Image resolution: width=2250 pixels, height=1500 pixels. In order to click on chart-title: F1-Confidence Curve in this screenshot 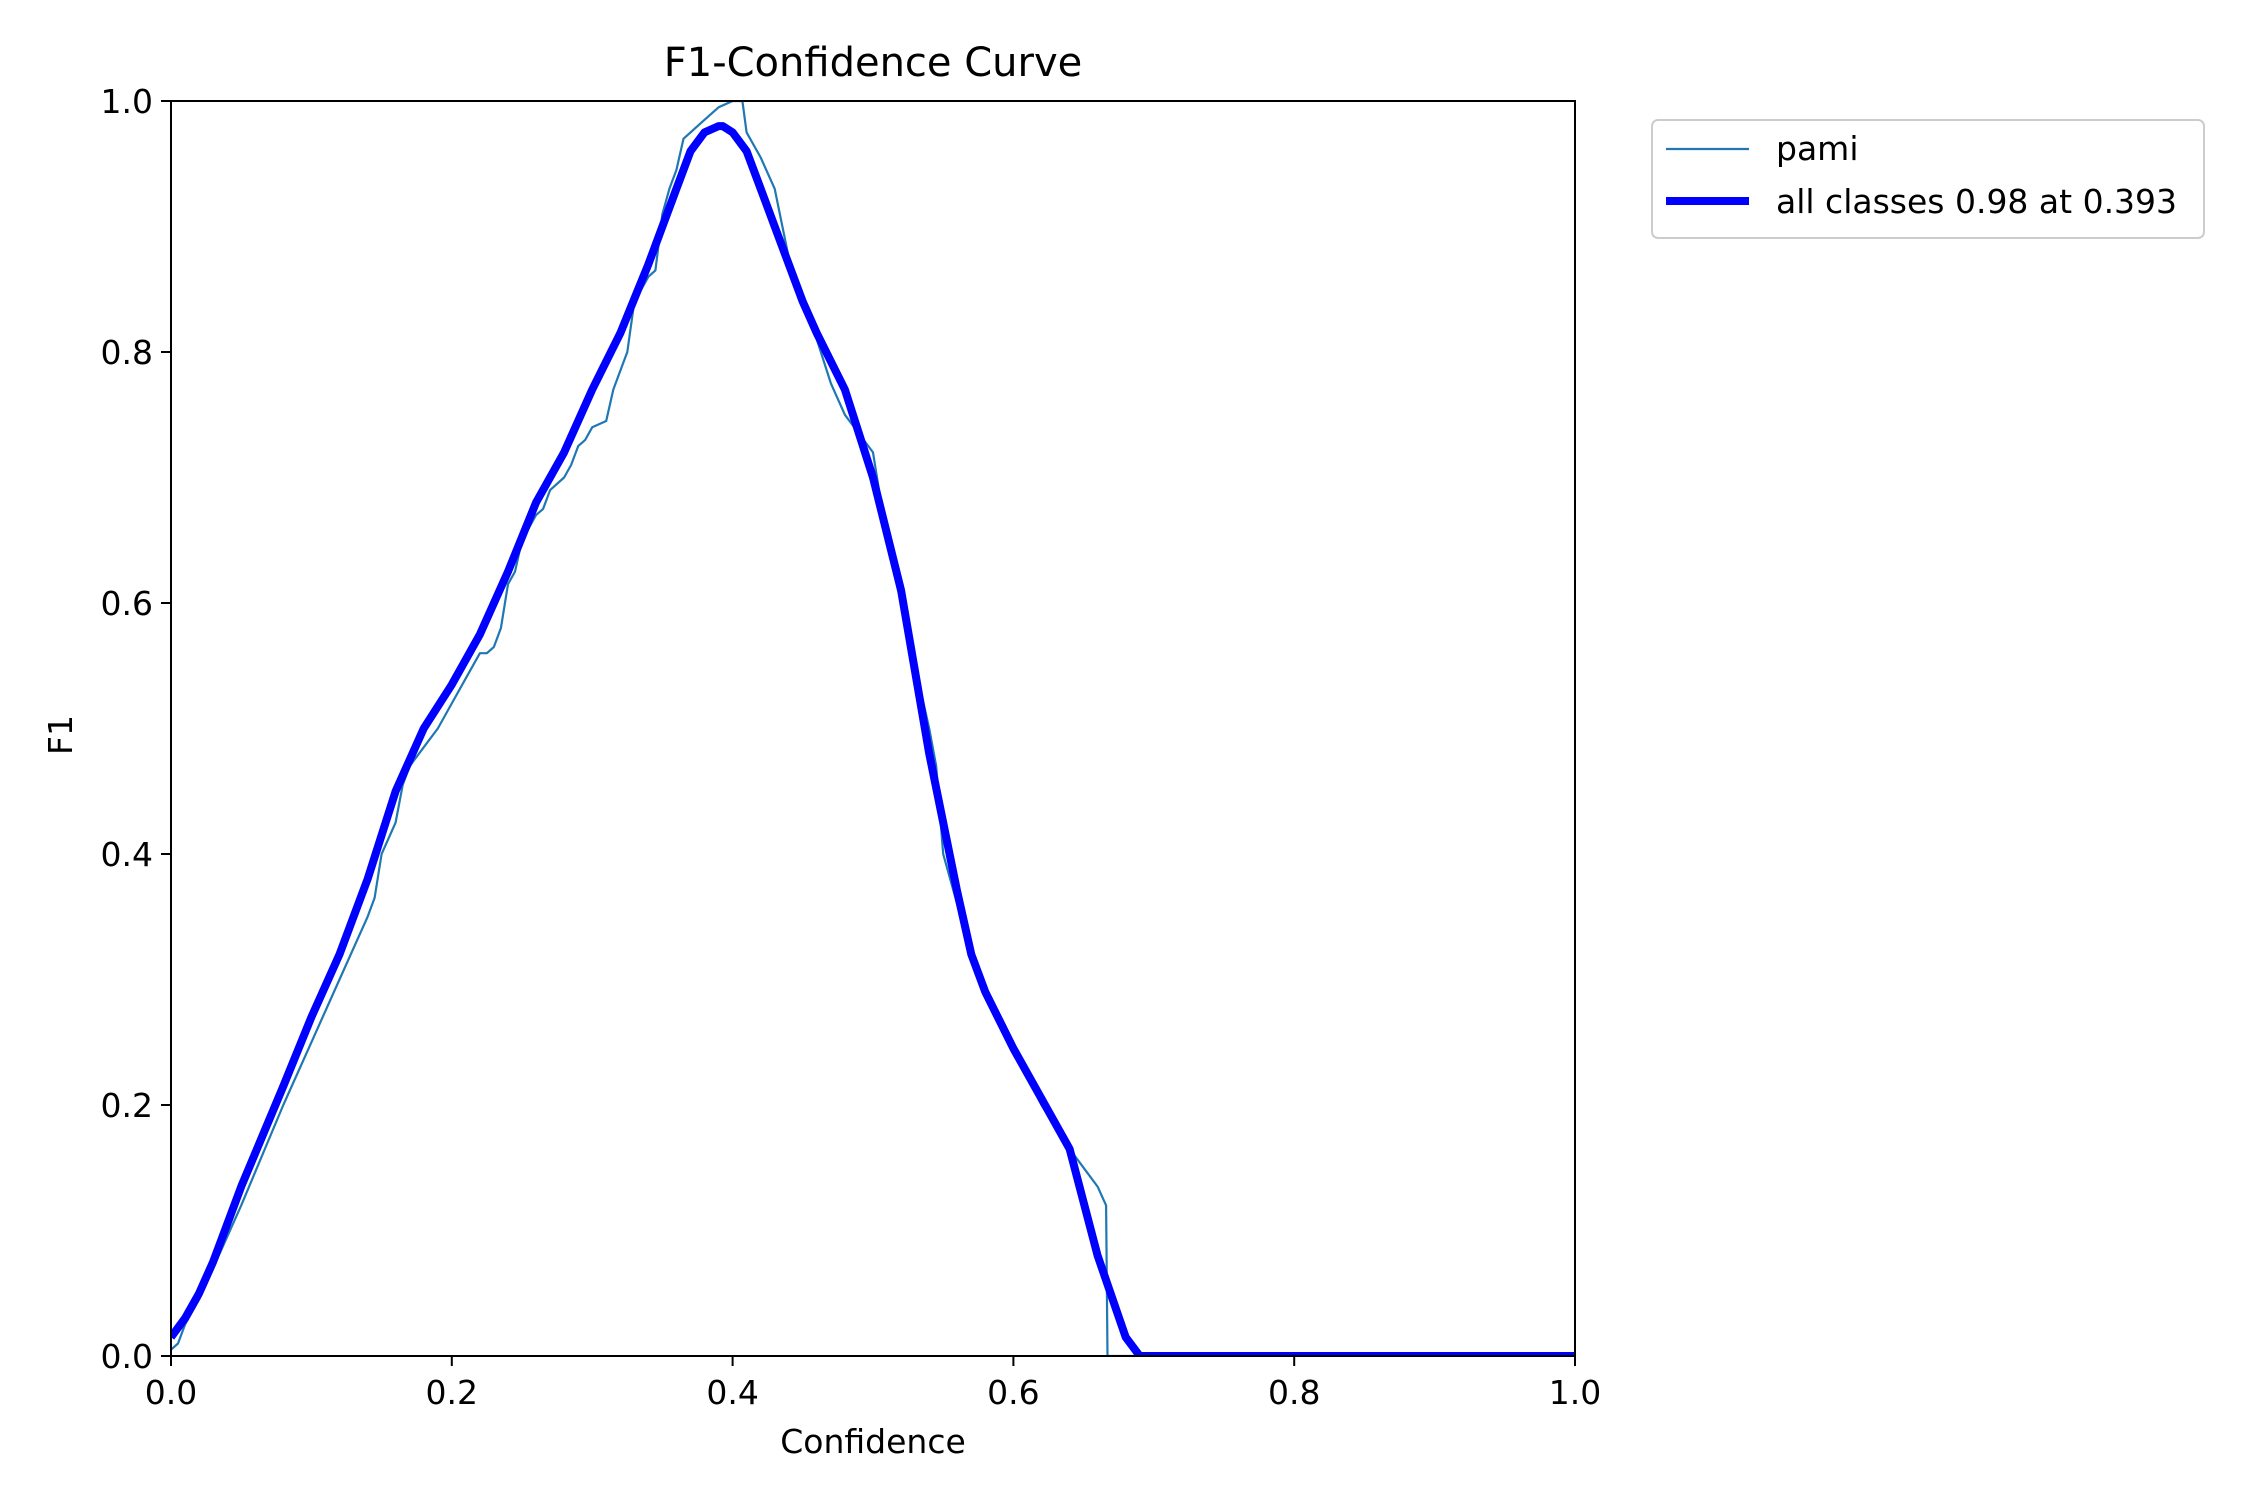, I will do `click(873, 63)`.